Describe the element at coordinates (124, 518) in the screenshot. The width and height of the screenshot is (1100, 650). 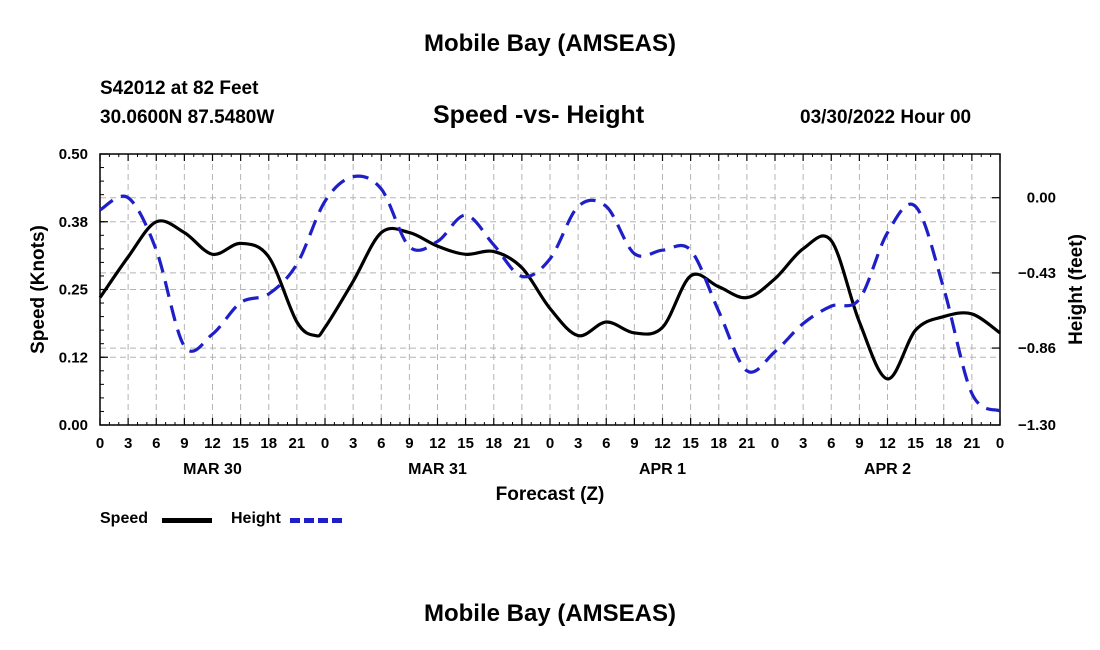
I see `legend-speed-label: Speed` at that location.